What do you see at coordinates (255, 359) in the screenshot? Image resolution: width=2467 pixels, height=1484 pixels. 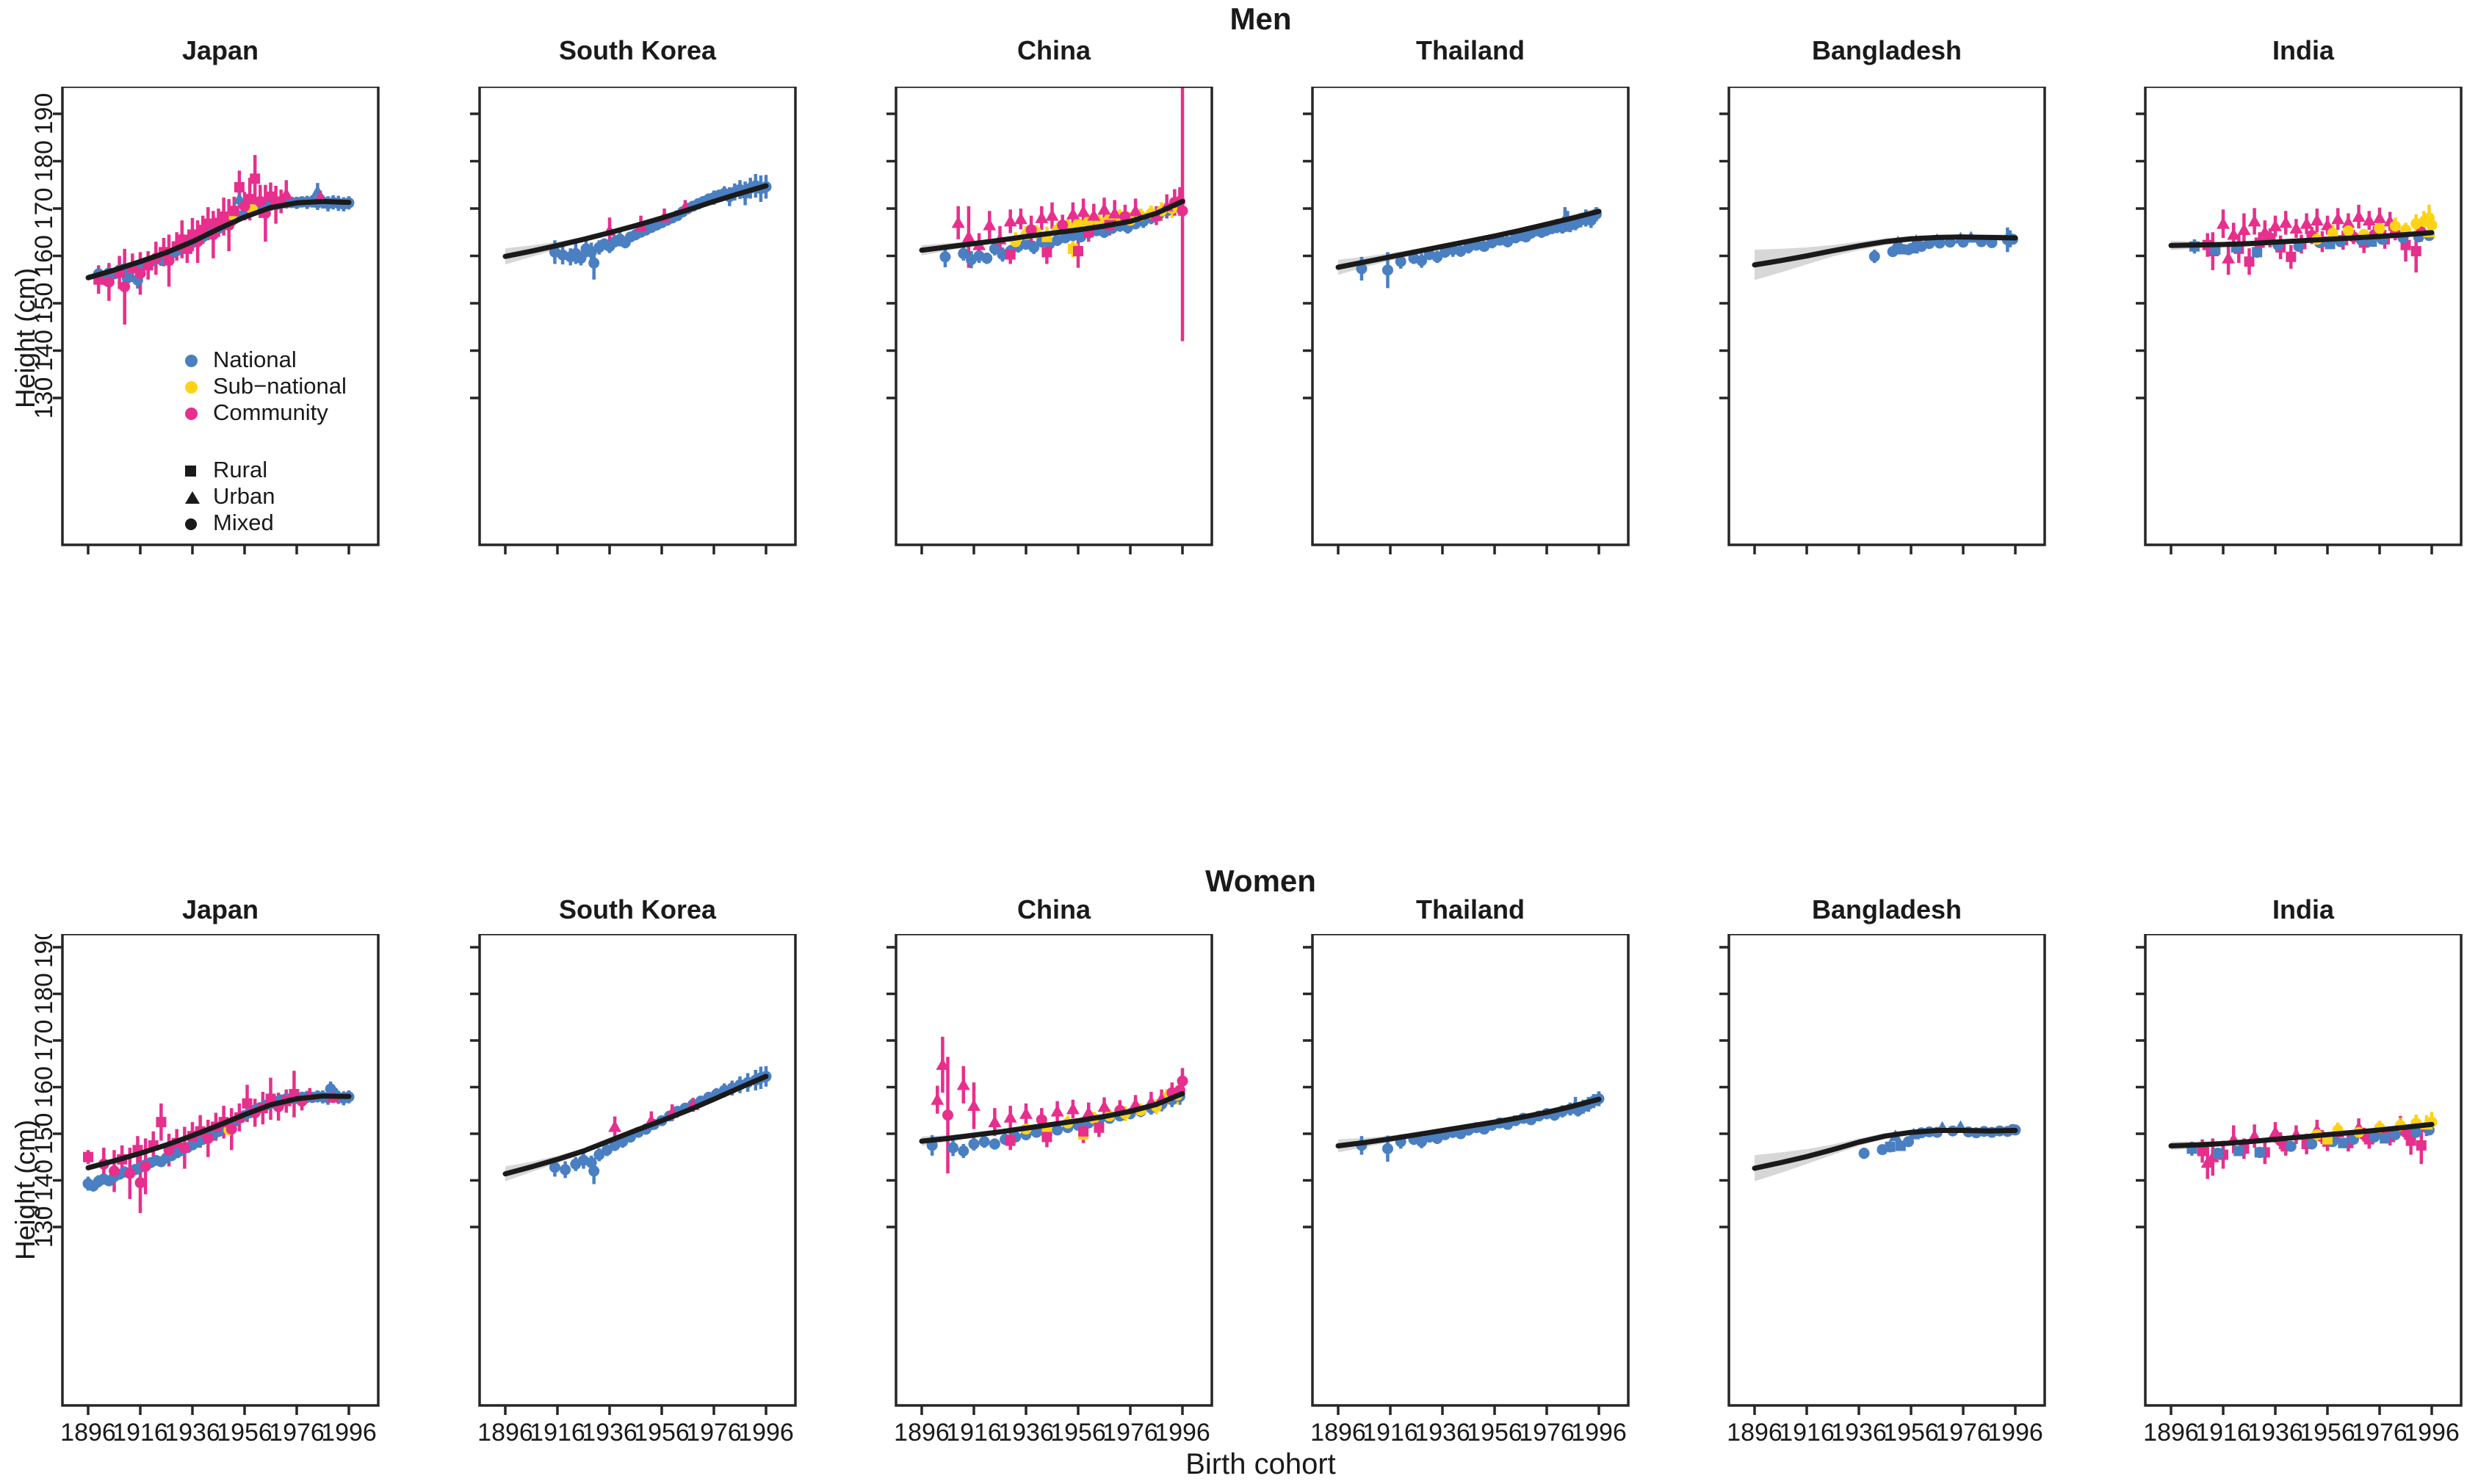 I see `legend-label: National` at bounding box center [255, 359].